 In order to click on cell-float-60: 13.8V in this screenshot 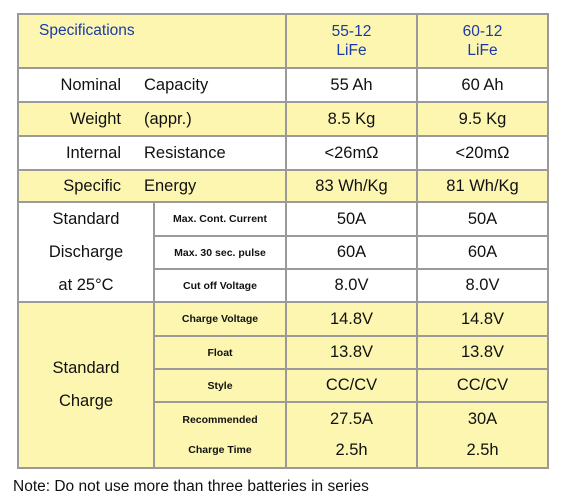, I will do `click(482, 352)`.